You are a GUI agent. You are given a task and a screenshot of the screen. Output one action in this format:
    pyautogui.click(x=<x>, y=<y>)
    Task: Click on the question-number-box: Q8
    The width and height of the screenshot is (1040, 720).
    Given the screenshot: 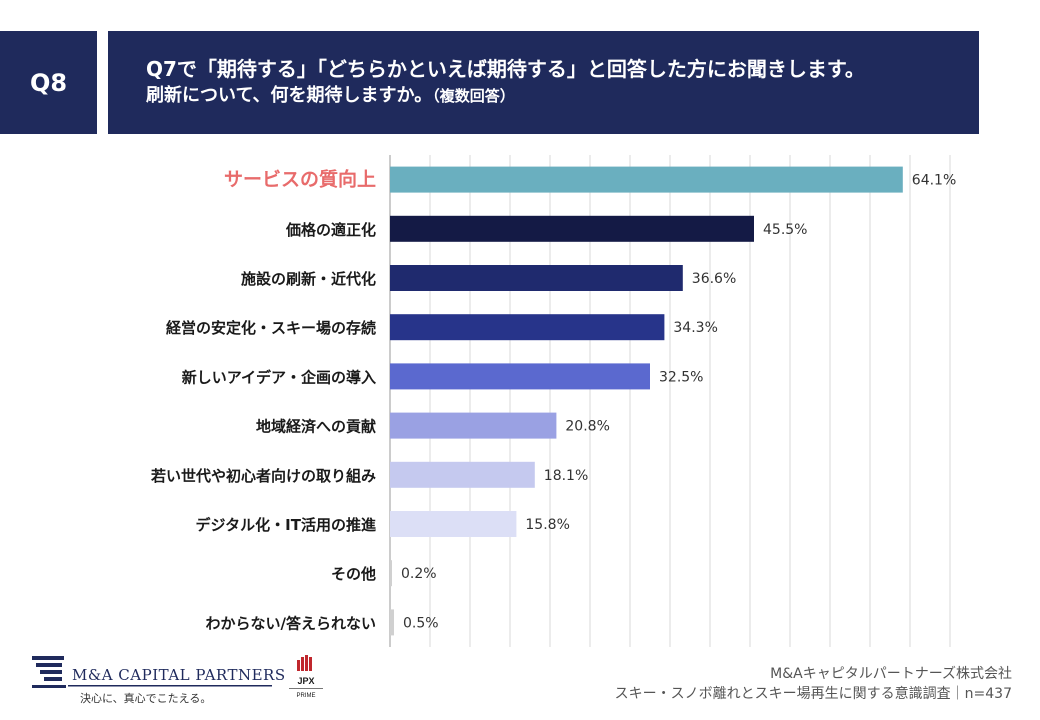 What is the action you would take?
    pyautogui.click(x=48, y=82)
    